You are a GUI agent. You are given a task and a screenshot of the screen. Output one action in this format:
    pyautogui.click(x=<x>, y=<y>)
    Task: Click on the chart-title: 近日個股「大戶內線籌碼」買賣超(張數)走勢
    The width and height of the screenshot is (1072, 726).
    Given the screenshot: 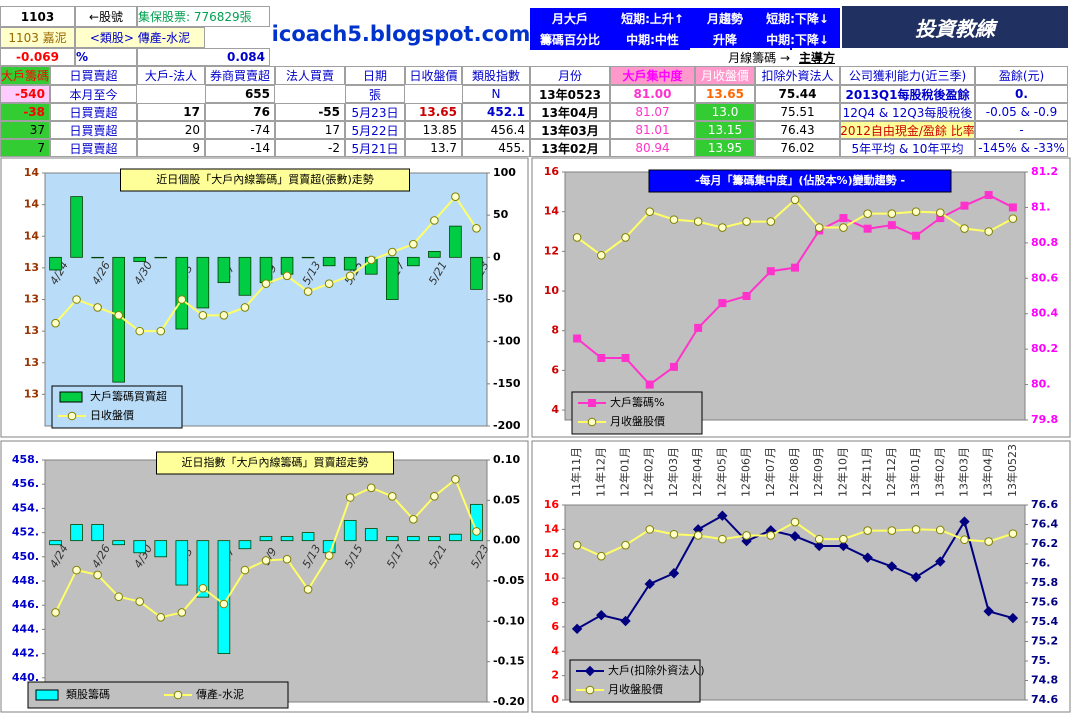 What is the action you would take?
    pyautogui.click(x=265, y=179)
    